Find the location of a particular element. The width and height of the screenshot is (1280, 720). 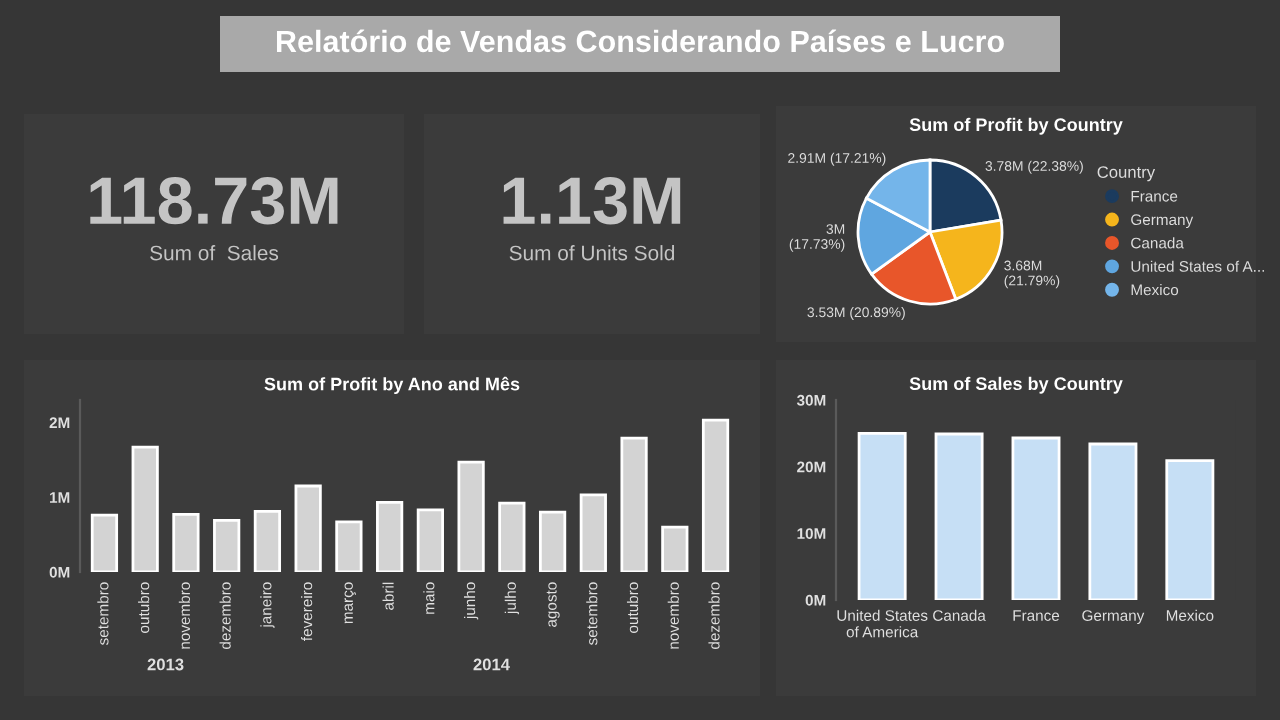

chart-title: Sum of Profit by Ano and Mês is located at coordinates (392, 385).